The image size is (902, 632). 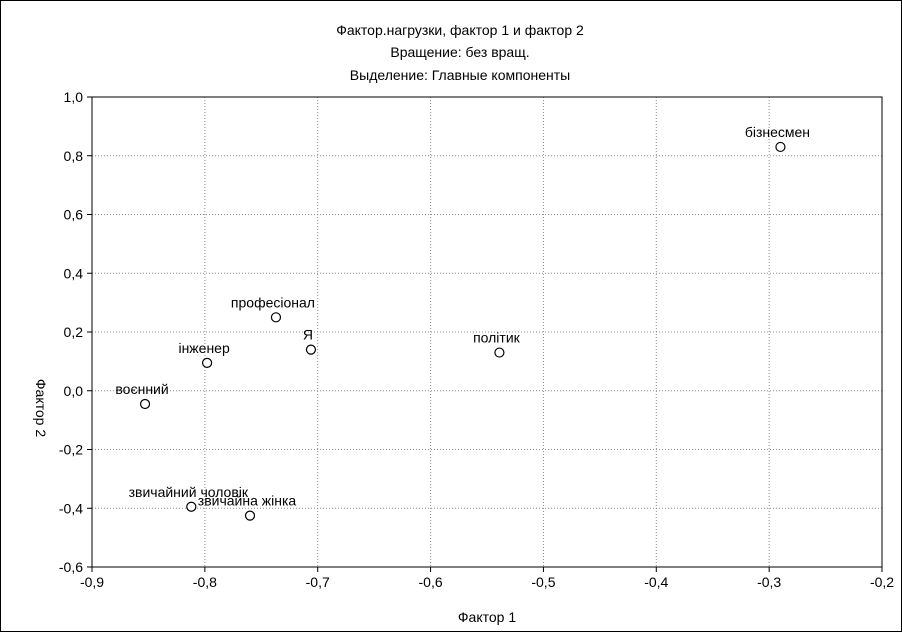 What do you see at coordinates (74, 215) in the screenshot?
I see `y-tick-label: 0,6` at bounding box center [74, 215].